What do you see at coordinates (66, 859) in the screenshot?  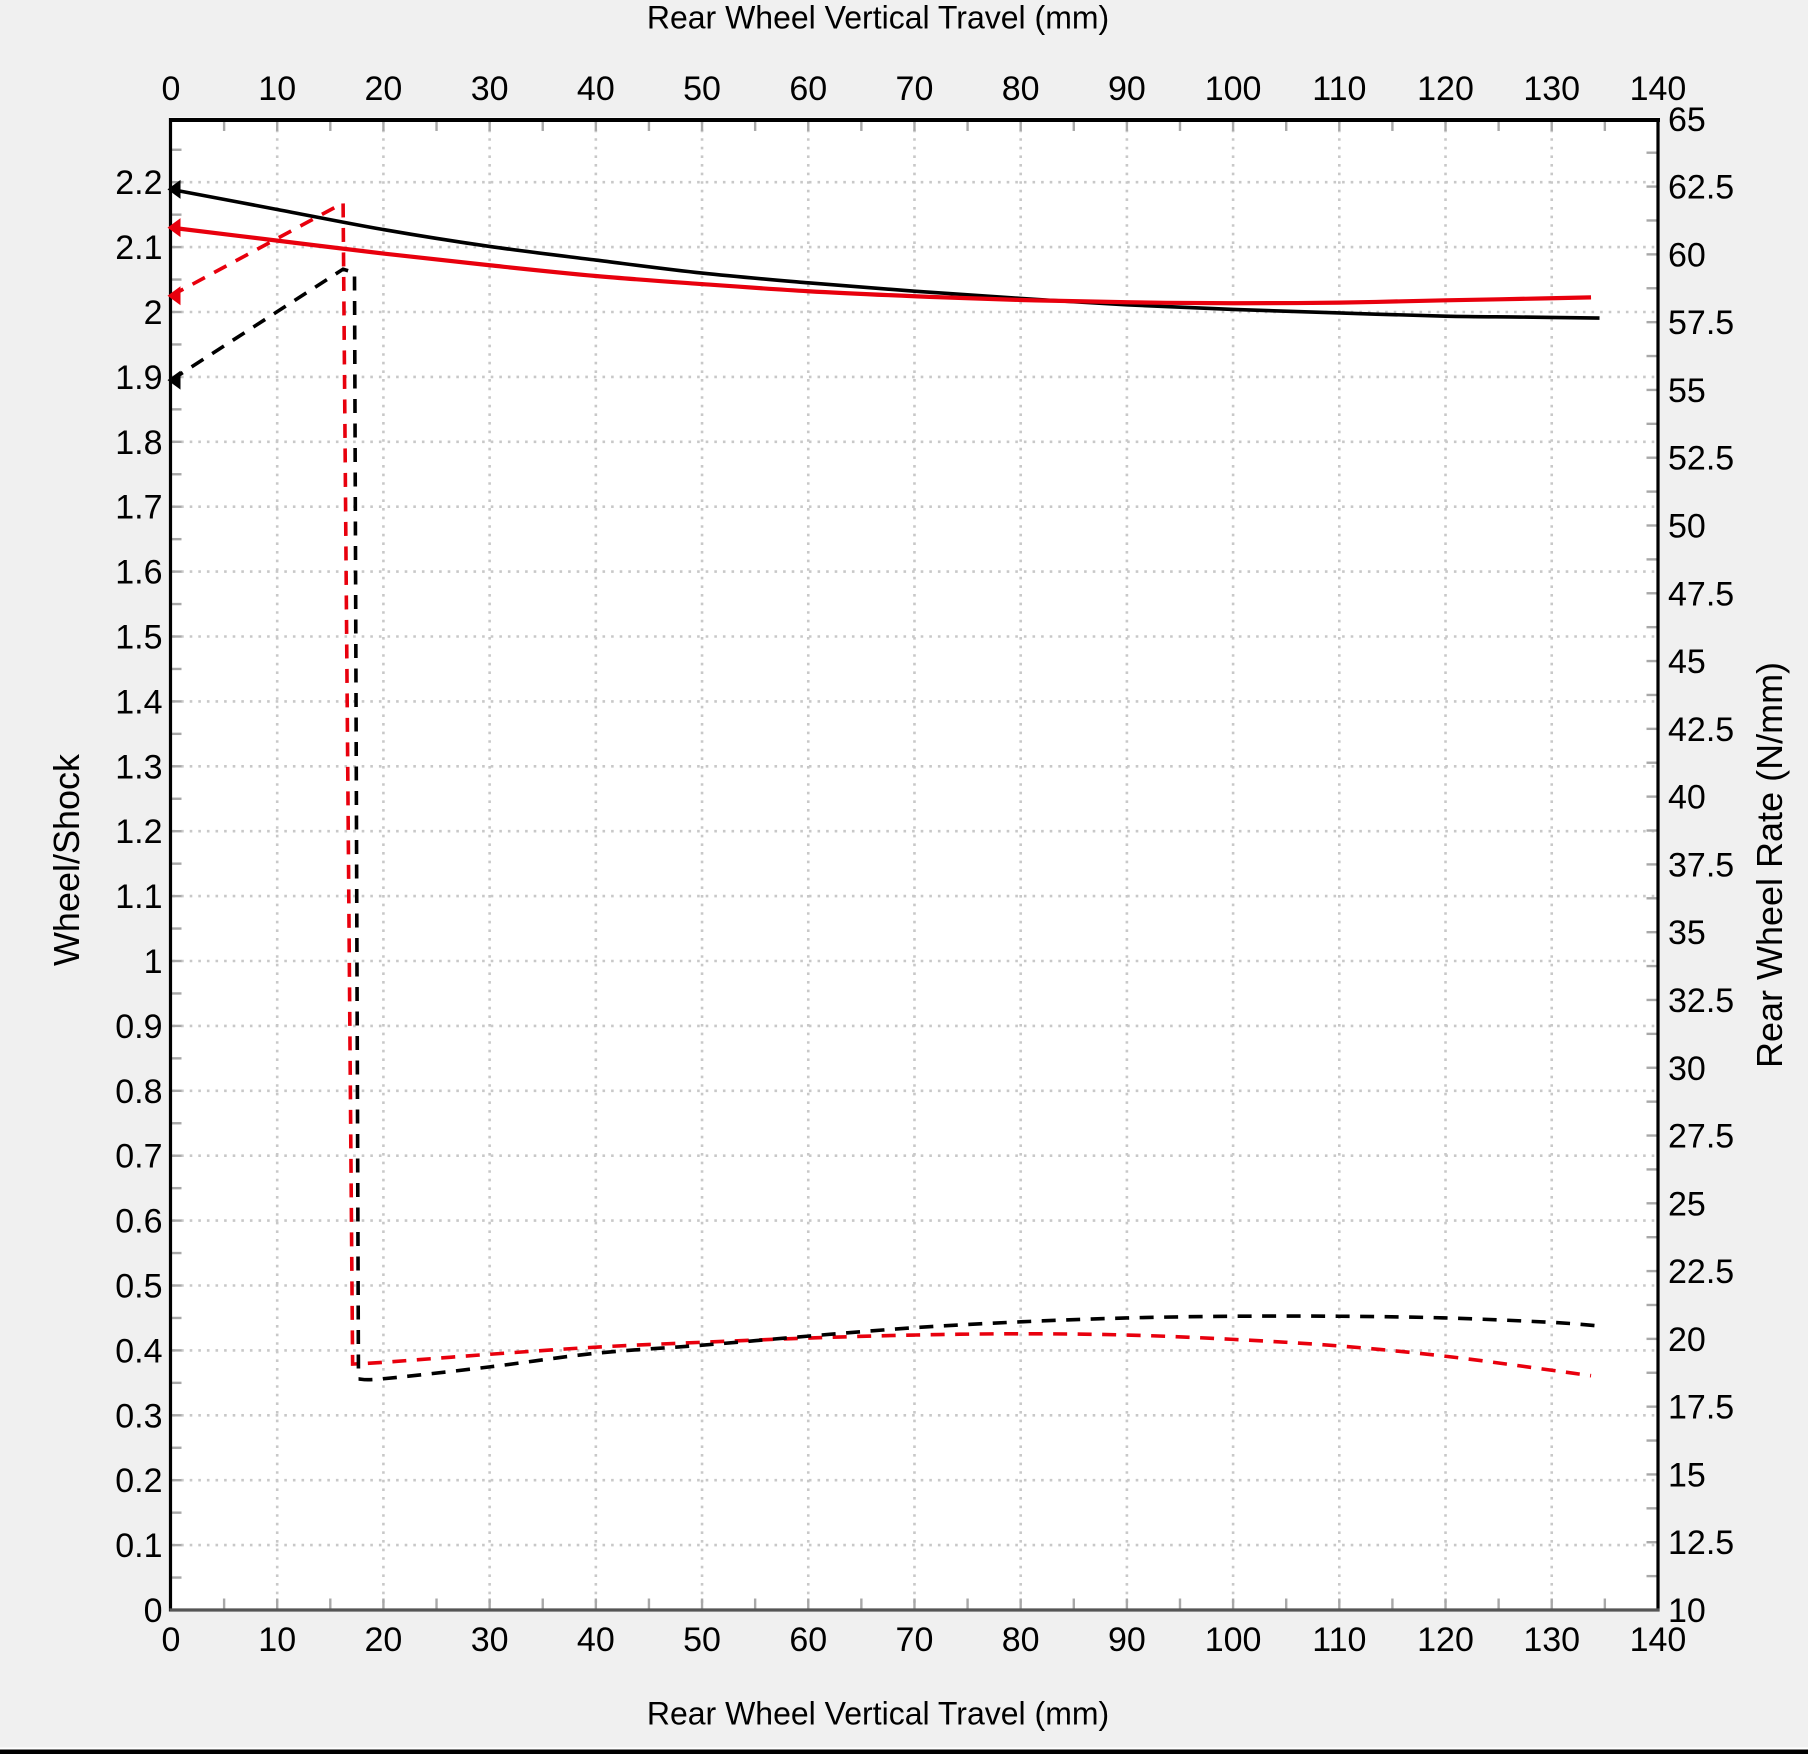 I see `svg-text: Wheel/Shock` at bounding box center [66, 859].